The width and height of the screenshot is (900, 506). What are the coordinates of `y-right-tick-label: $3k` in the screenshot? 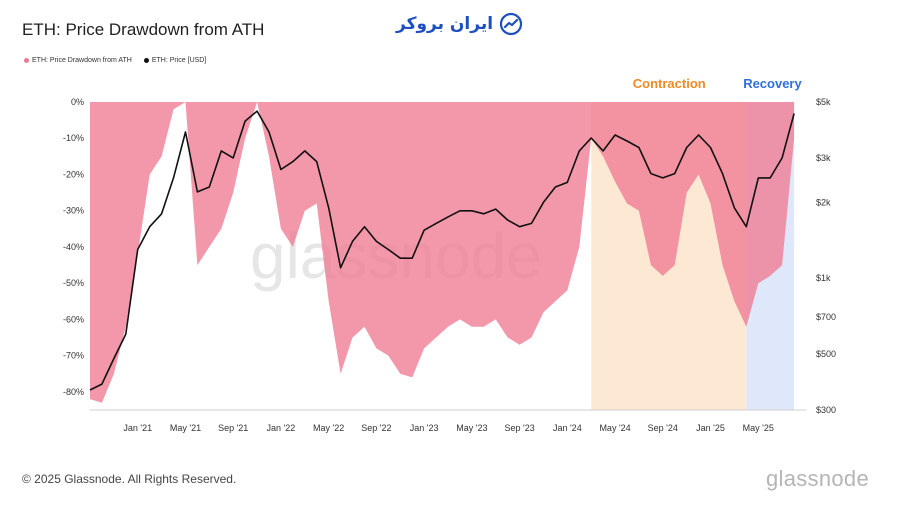 It's located at (823, 158).